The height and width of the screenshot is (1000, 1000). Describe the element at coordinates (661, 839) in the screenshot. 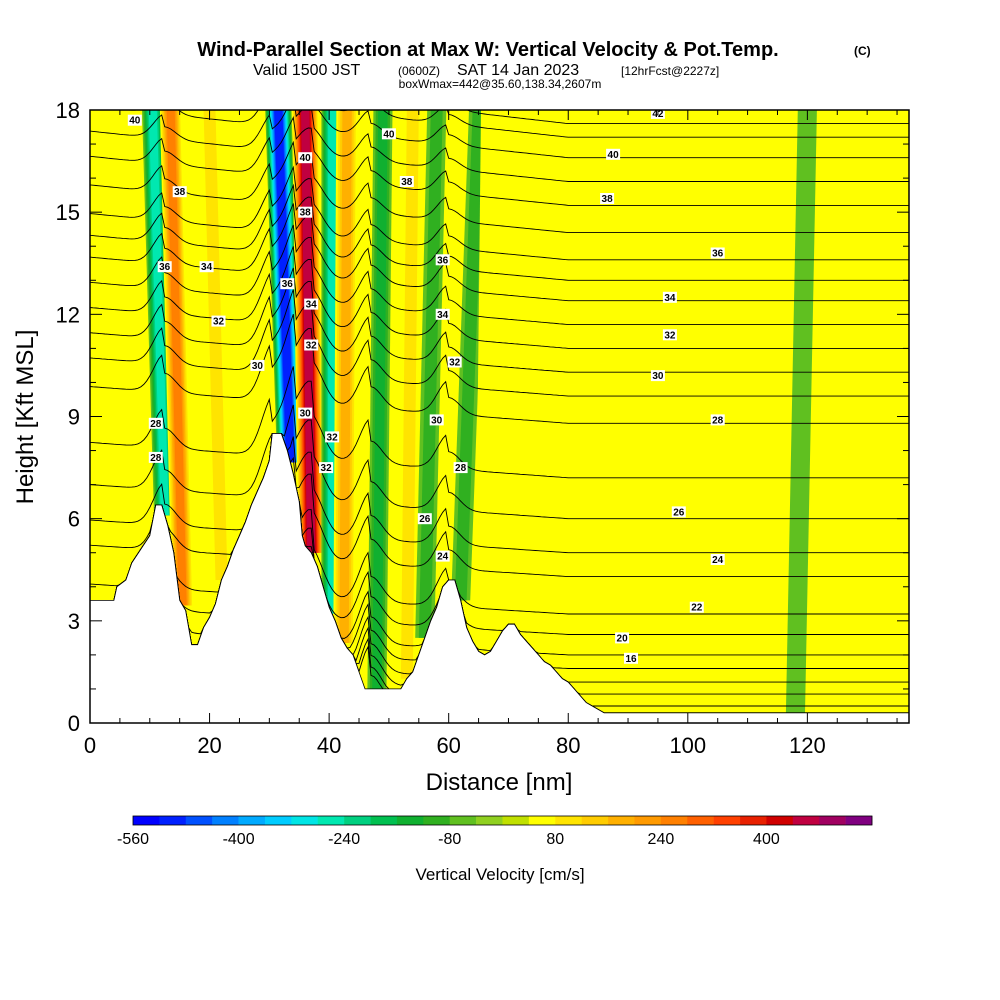

I see `colorbar-tick-label: 240` at that location.